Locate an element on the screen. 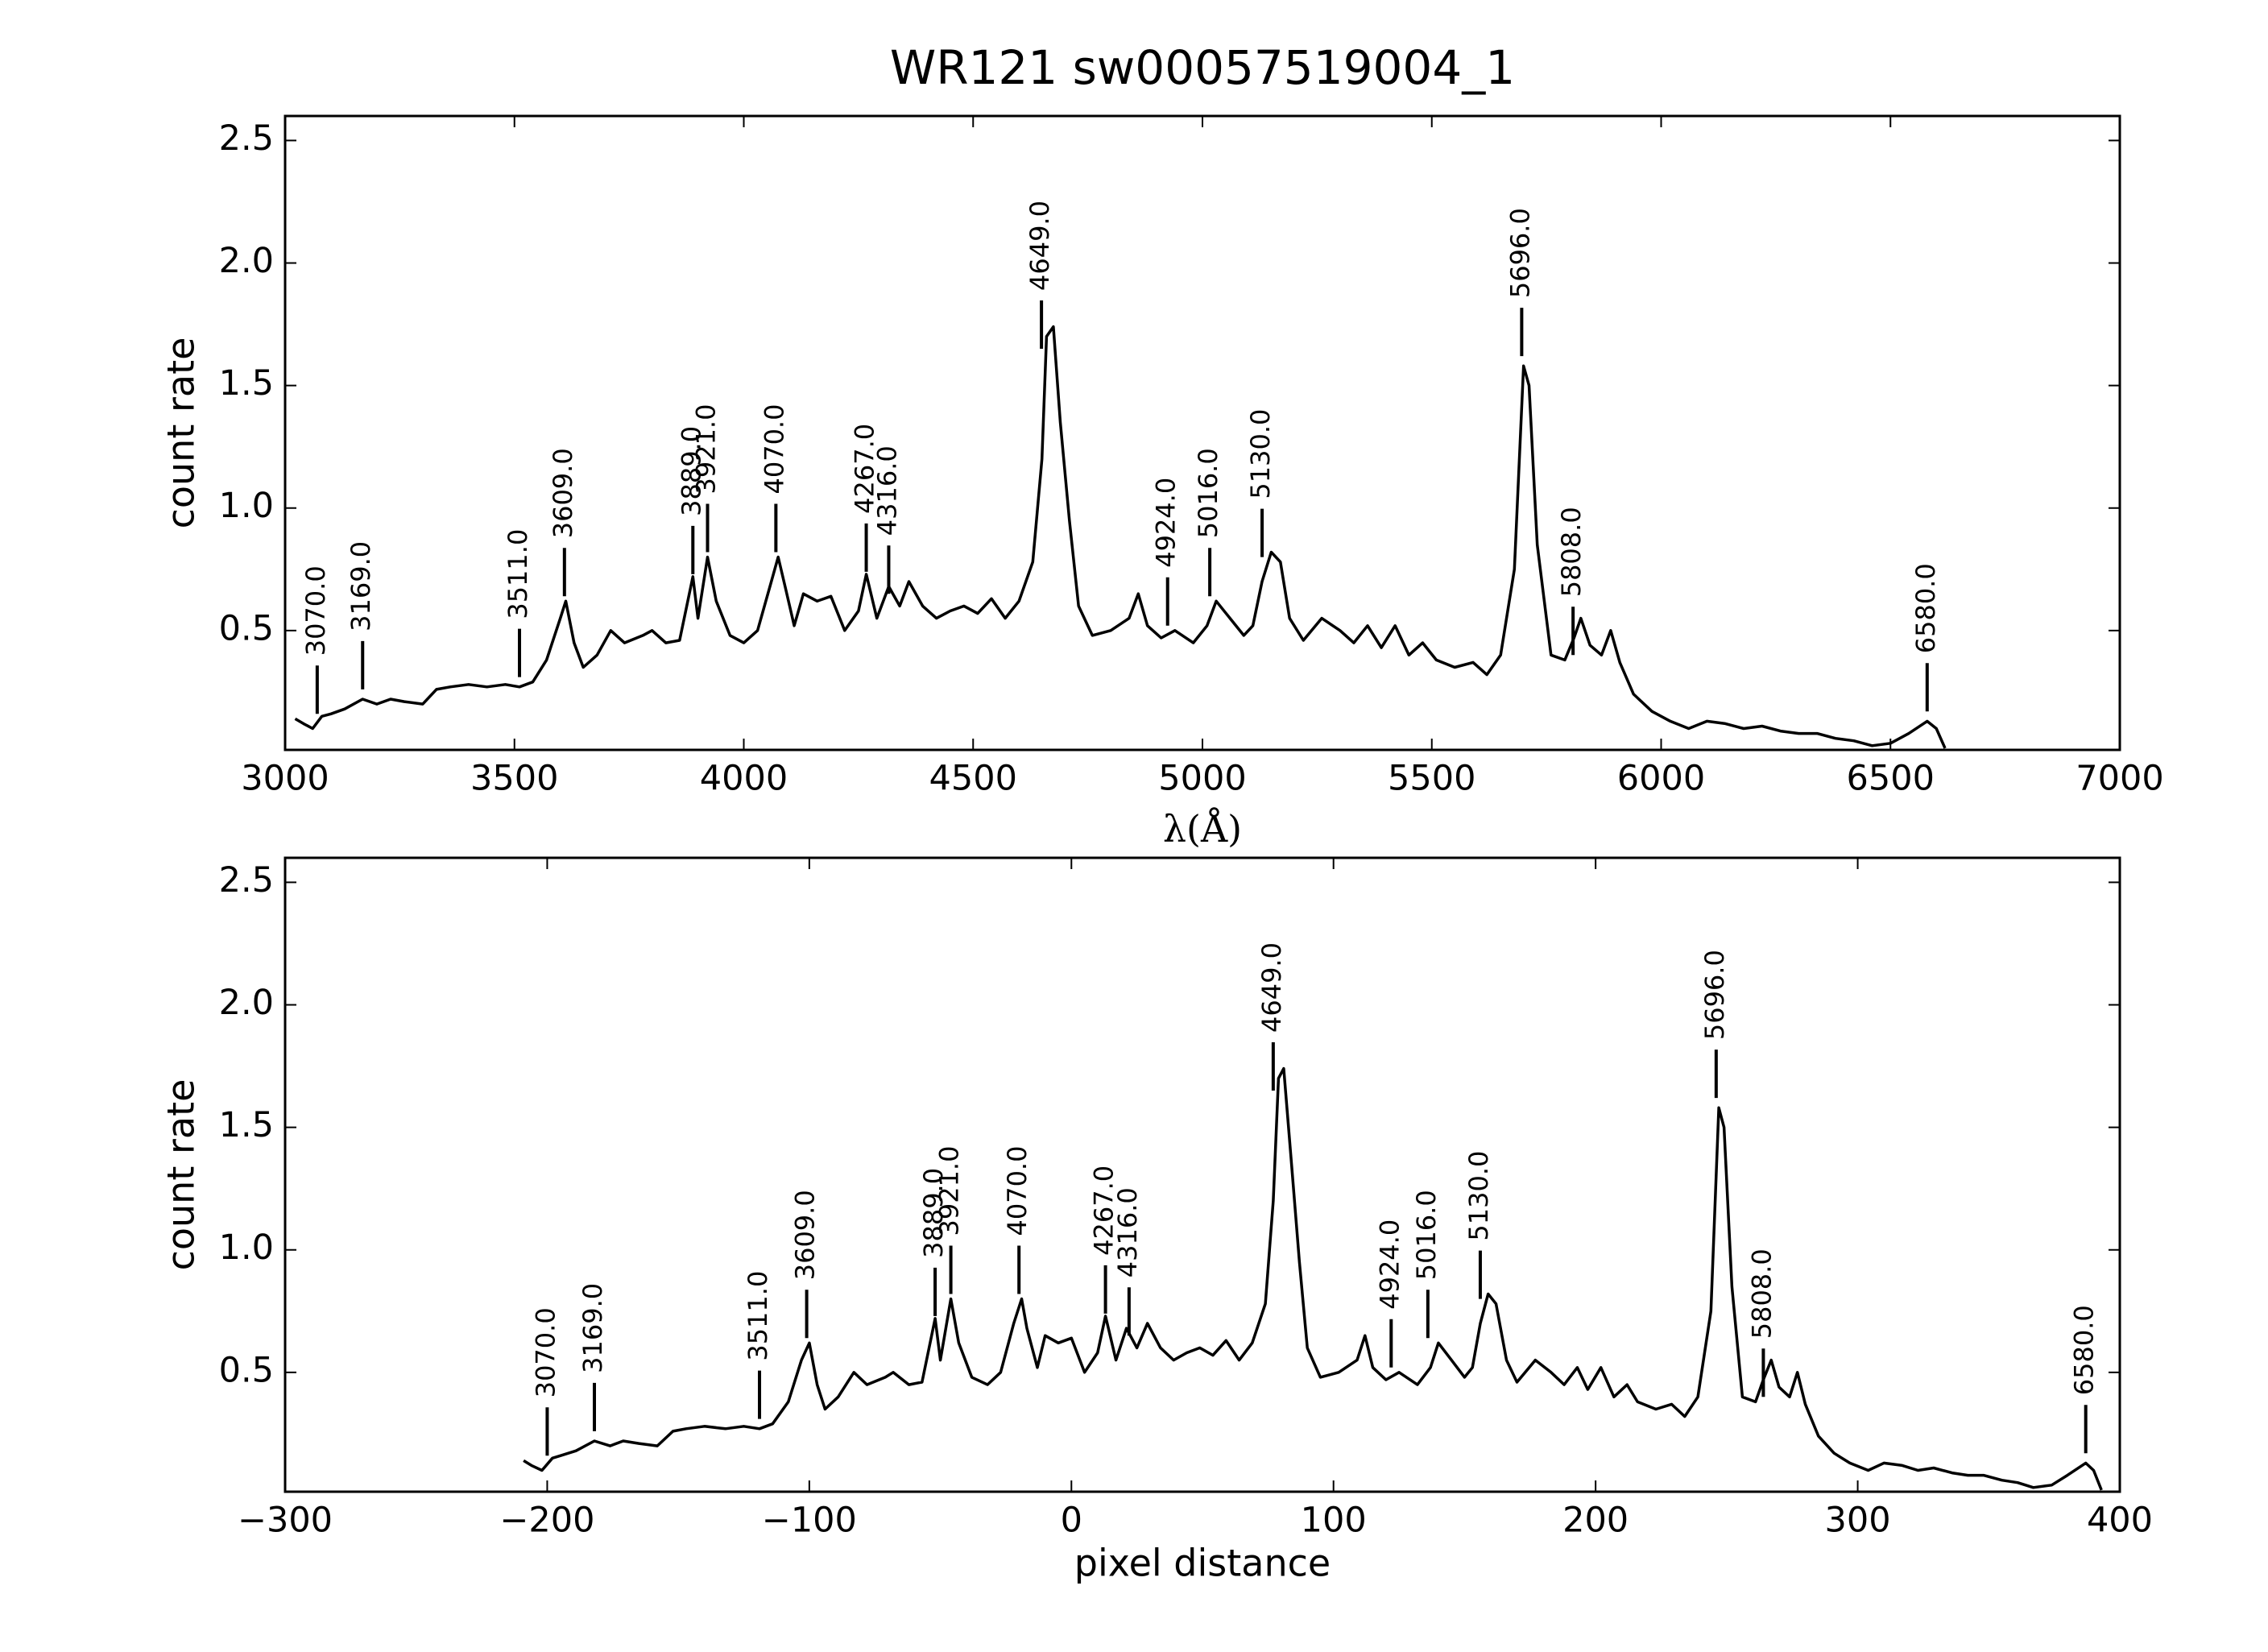 This screenshot has width=2268, height=1652. x-tick-label: 3000 is located at coordinates (285, 779).